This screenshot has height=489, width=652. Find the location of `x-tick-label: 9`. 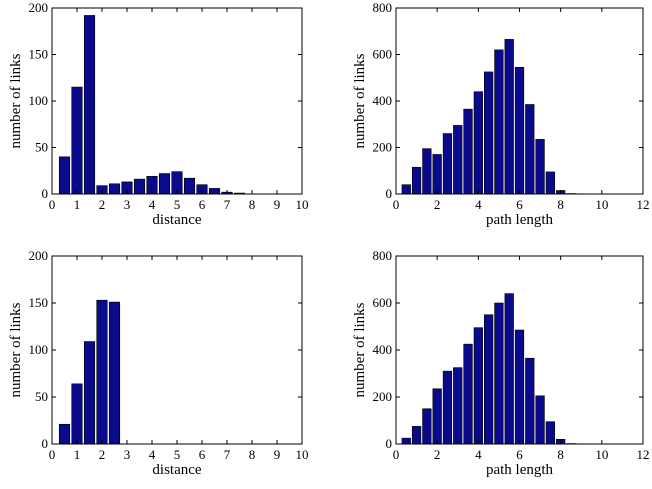

x-tick-label: 9 is located at coordinates (277, 204).